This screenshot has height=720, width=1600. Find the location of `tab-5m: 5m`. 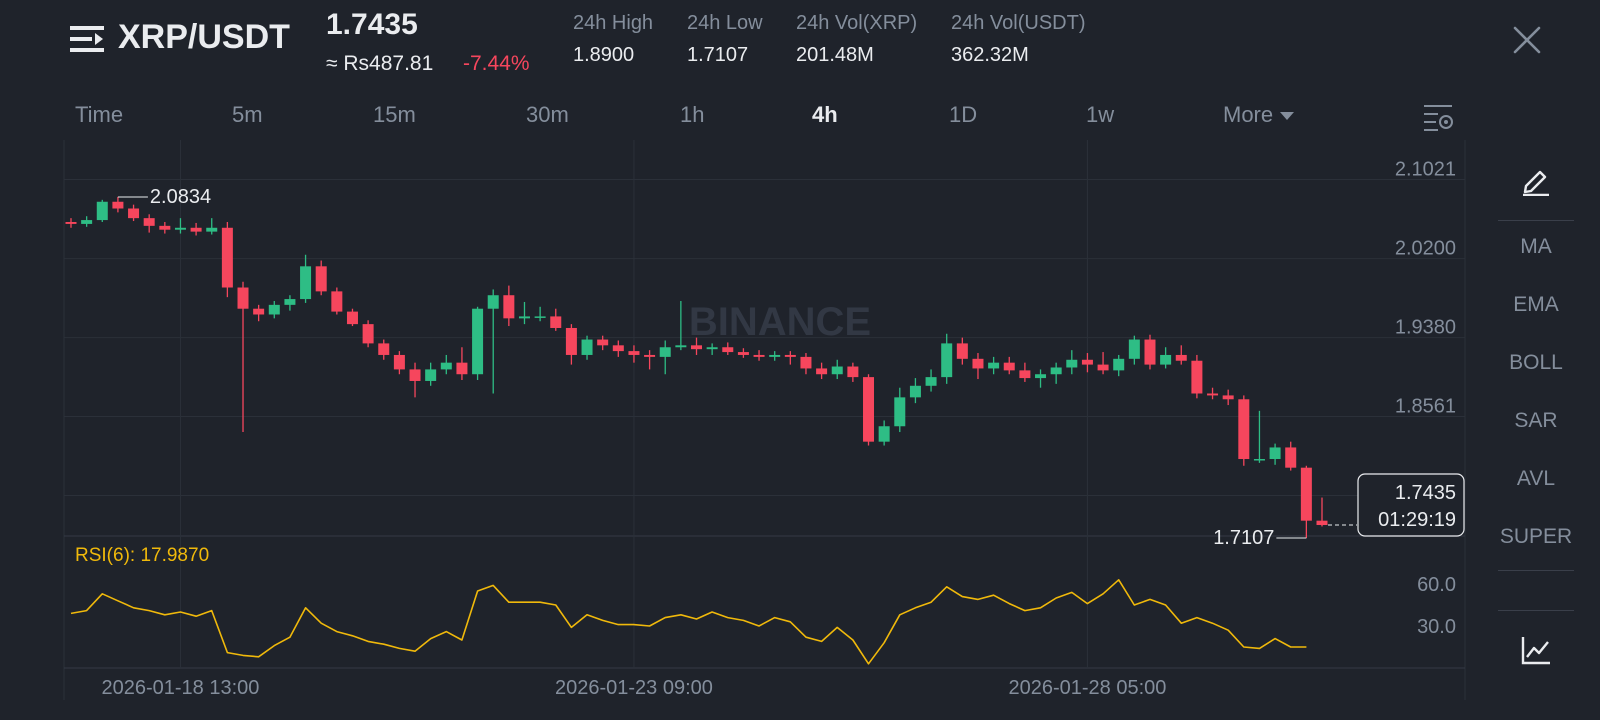

tab-5m: 5m is located at coordinates (247, 114).